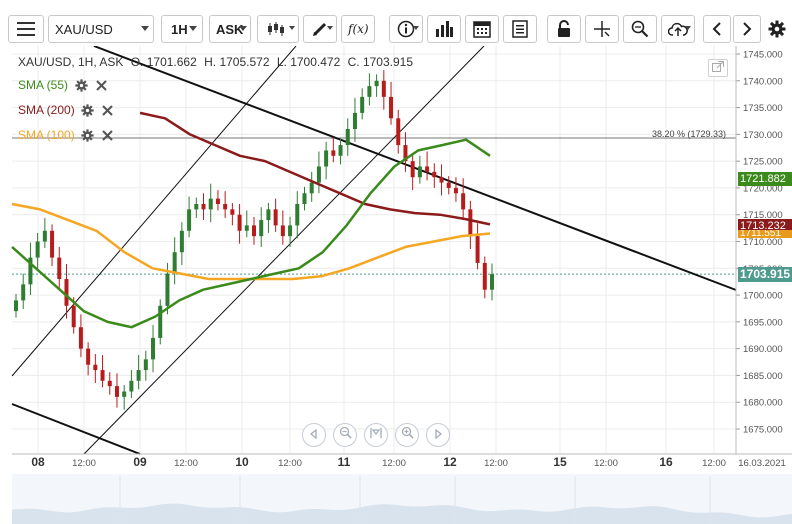 The image size is (792, 524). I want to click on chart-type-button, so click(278, 29).